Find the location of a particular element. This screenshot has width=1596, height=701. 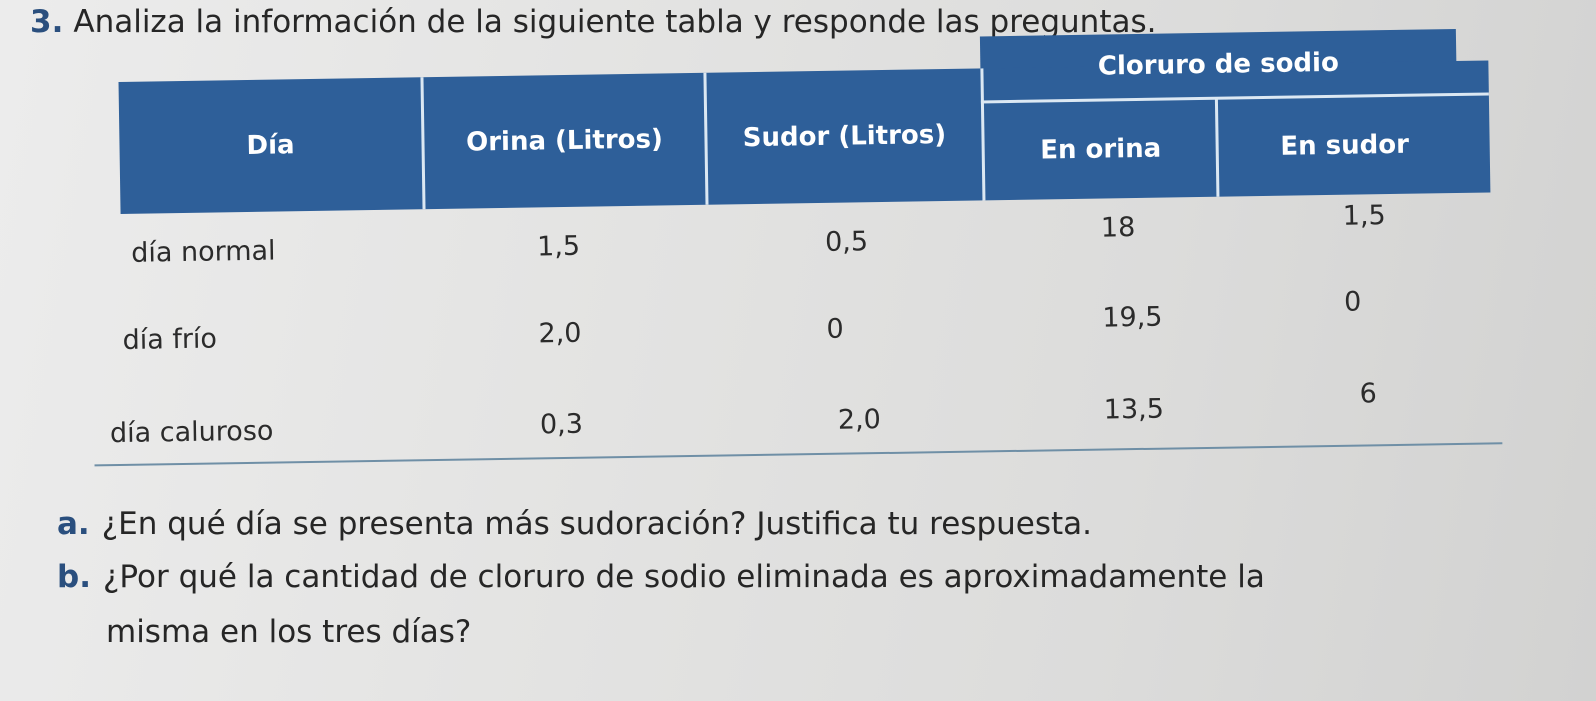

cell-orina: 1,5 is located at coordinates (558, 246).